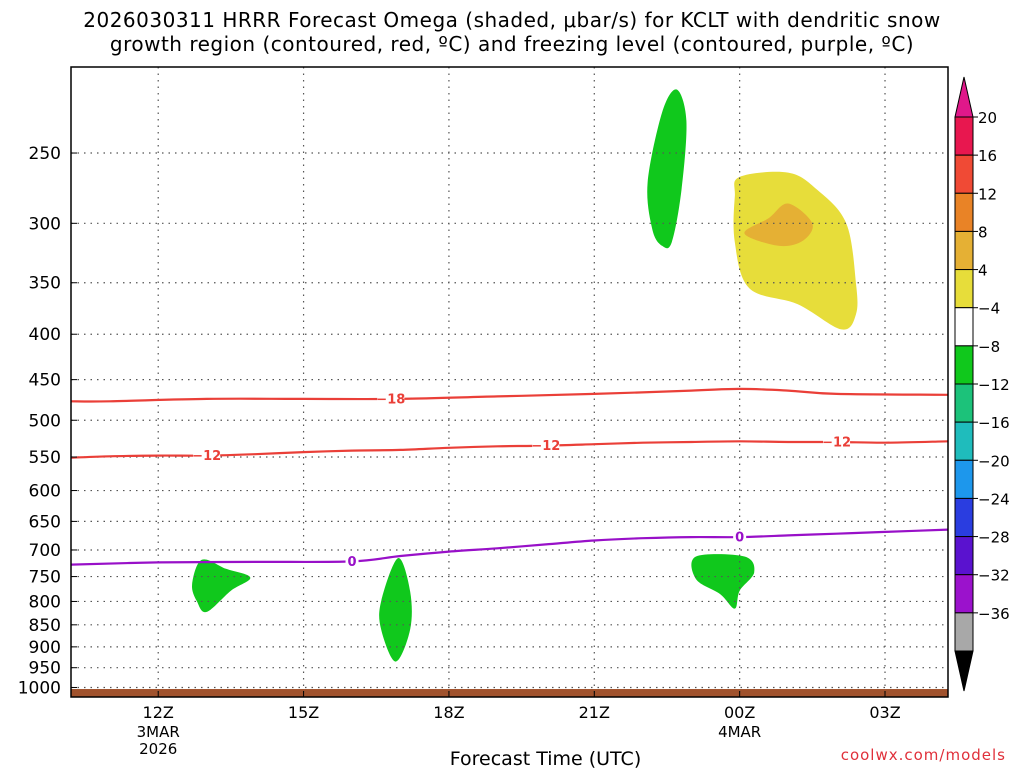 This screenshot has height=768, width=1024. I want to click on ytick-label-1000: 1000, so click(39, 688).